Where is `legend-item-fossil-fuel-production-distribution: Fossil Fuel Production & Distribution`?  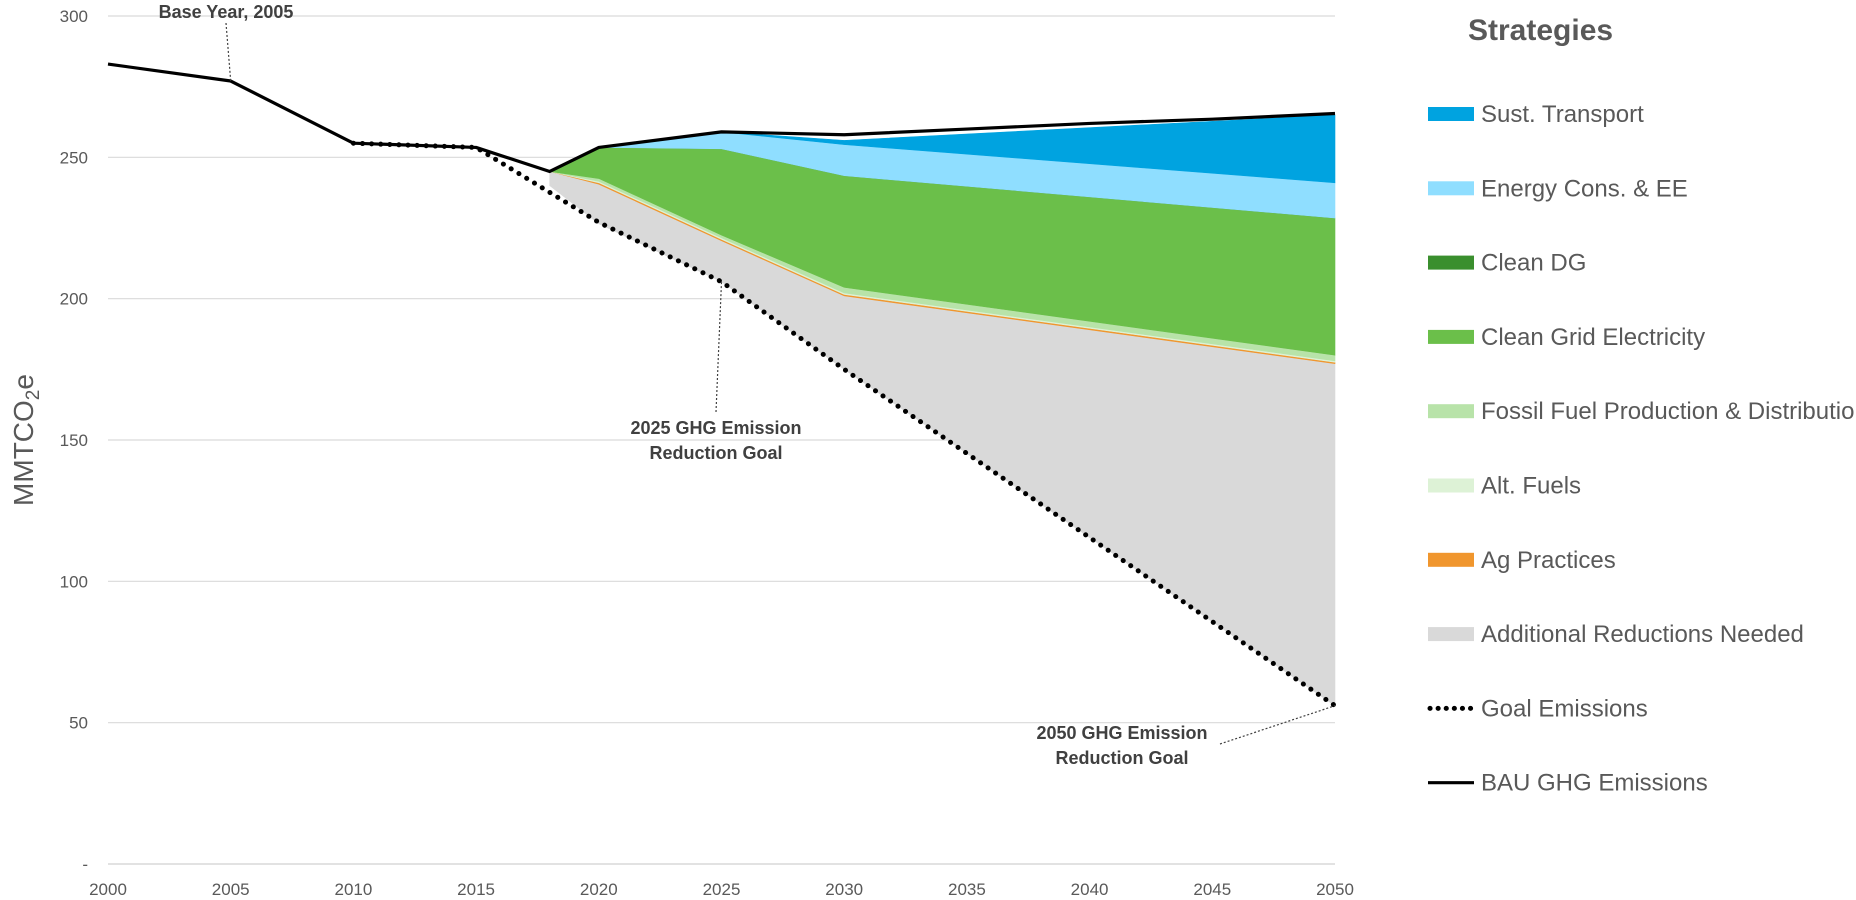 legend-item-fossil-fuel-production-distribution: Fossil Fuel Production & Distribution is located at coordinates (1642, 411).